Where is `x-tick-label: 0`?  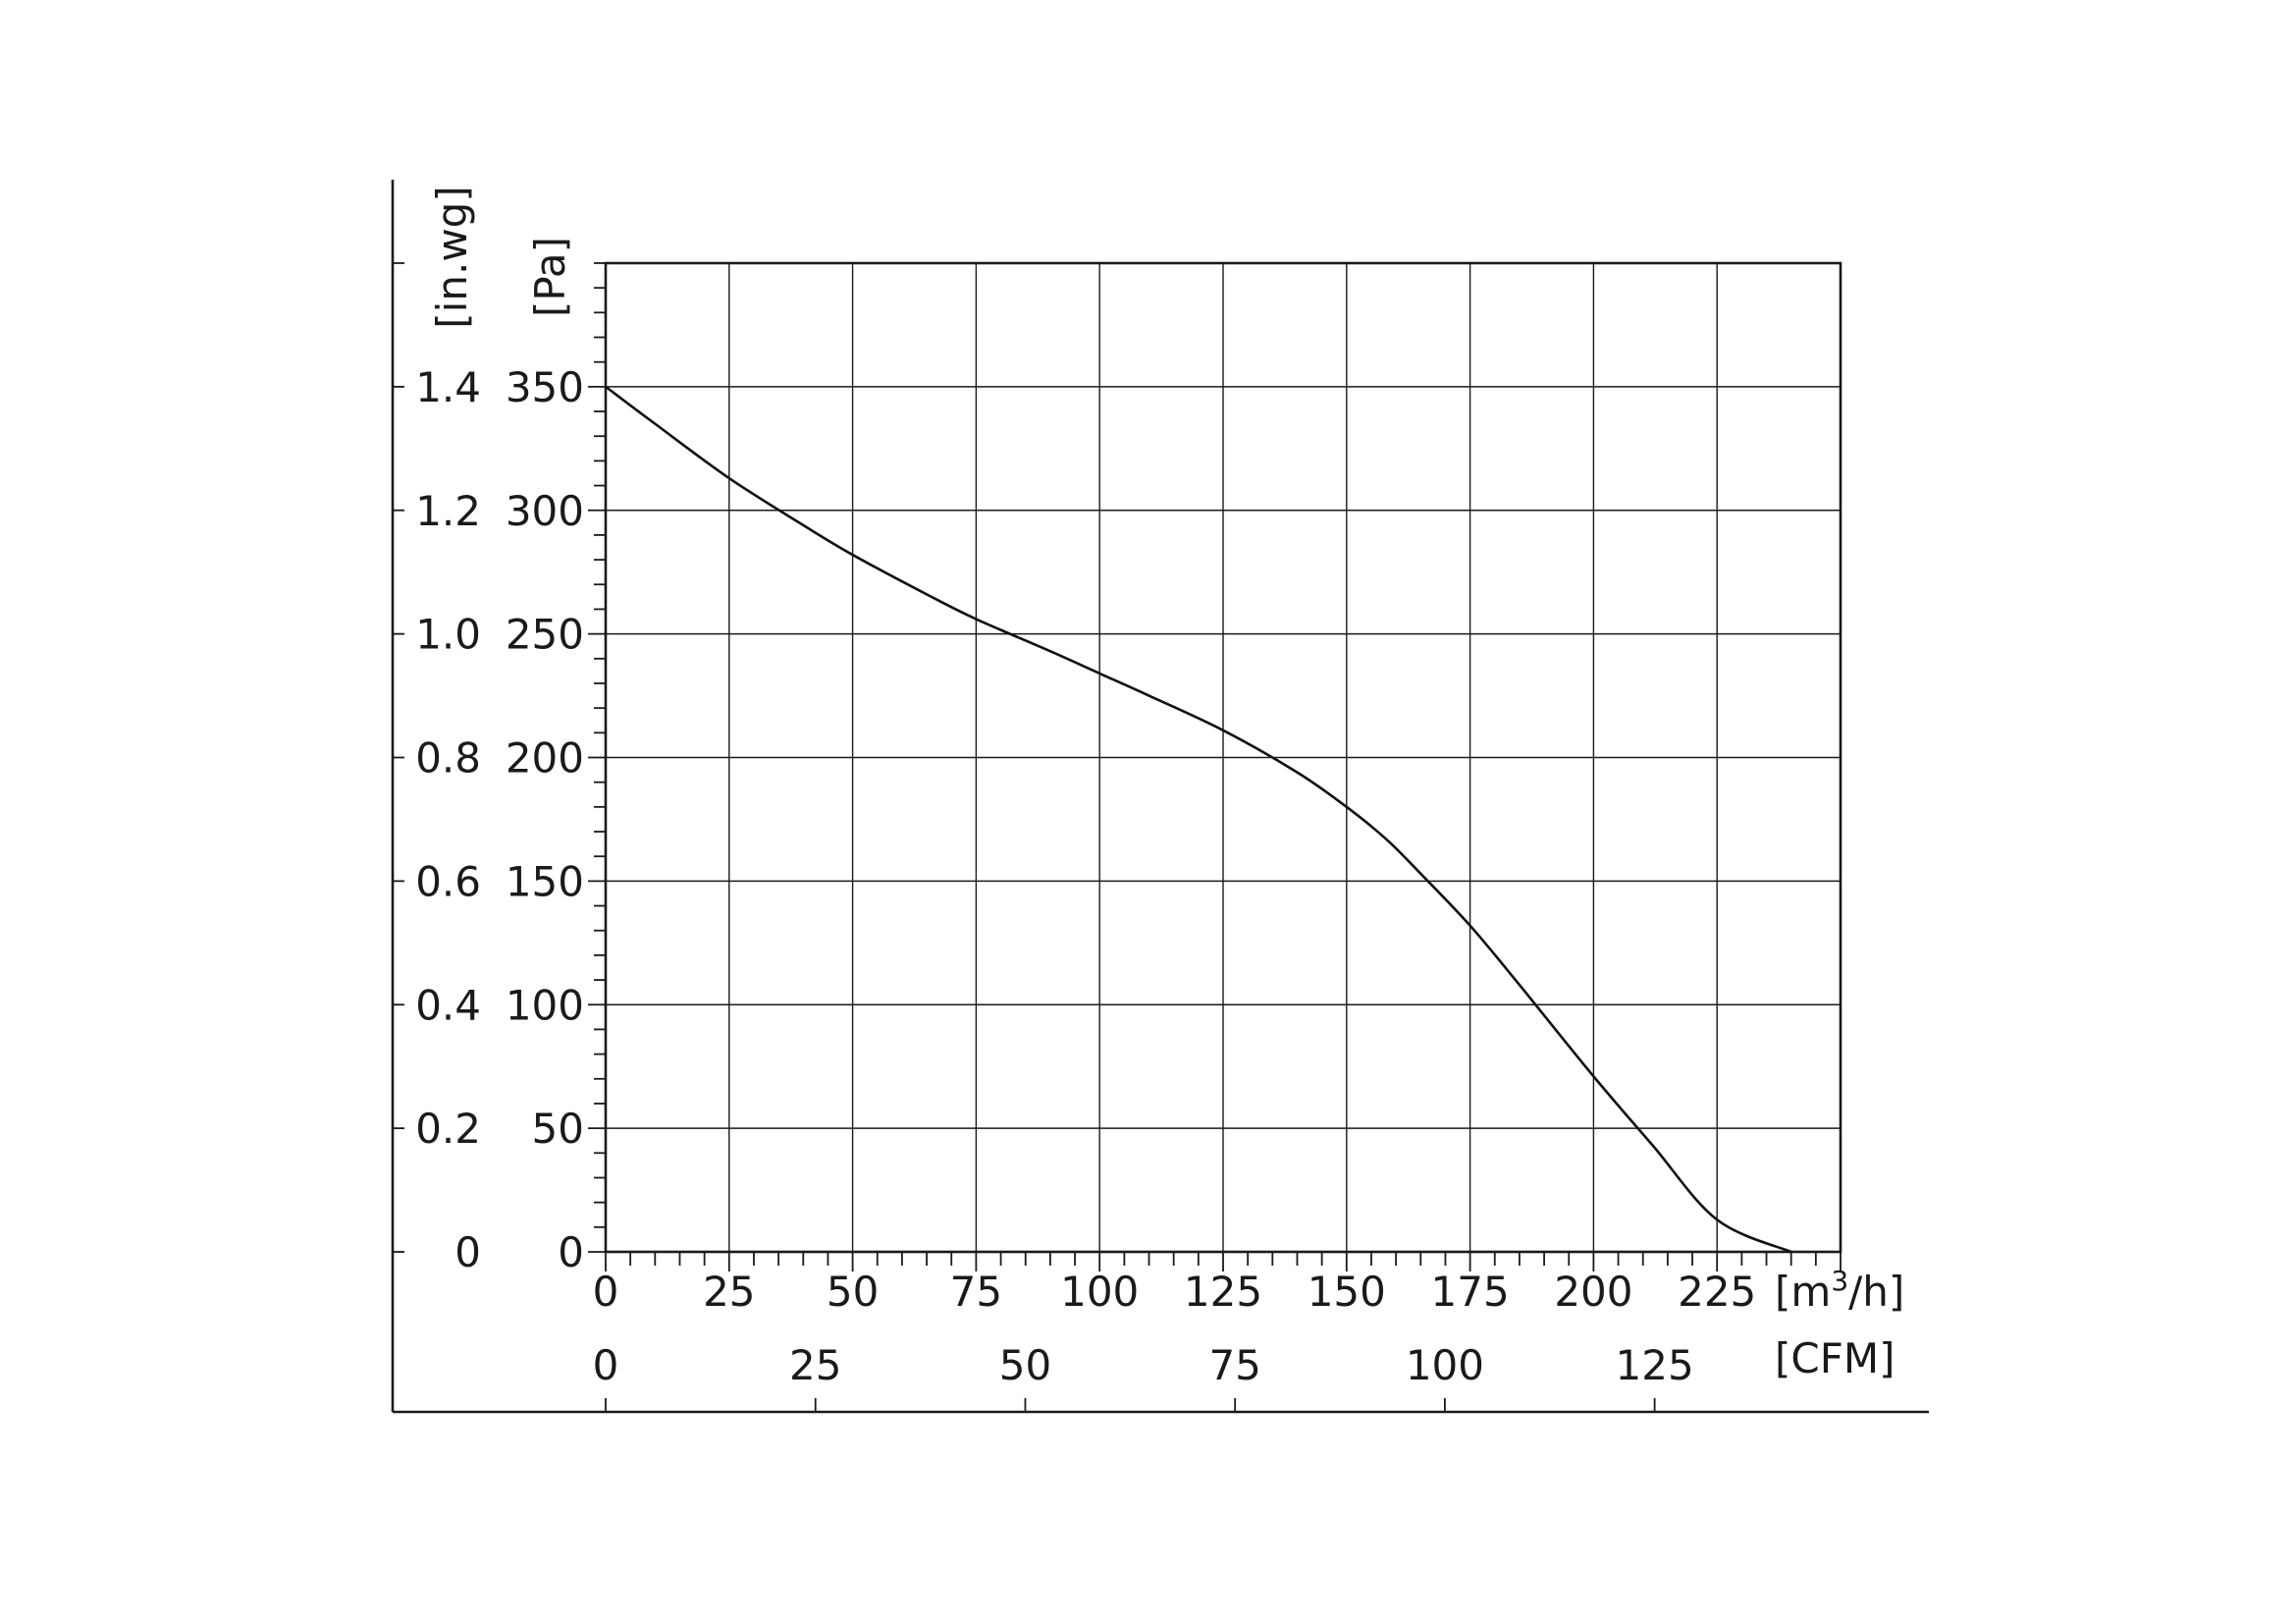
x-tick-label: 0 is located at coordinates (606, 1292).